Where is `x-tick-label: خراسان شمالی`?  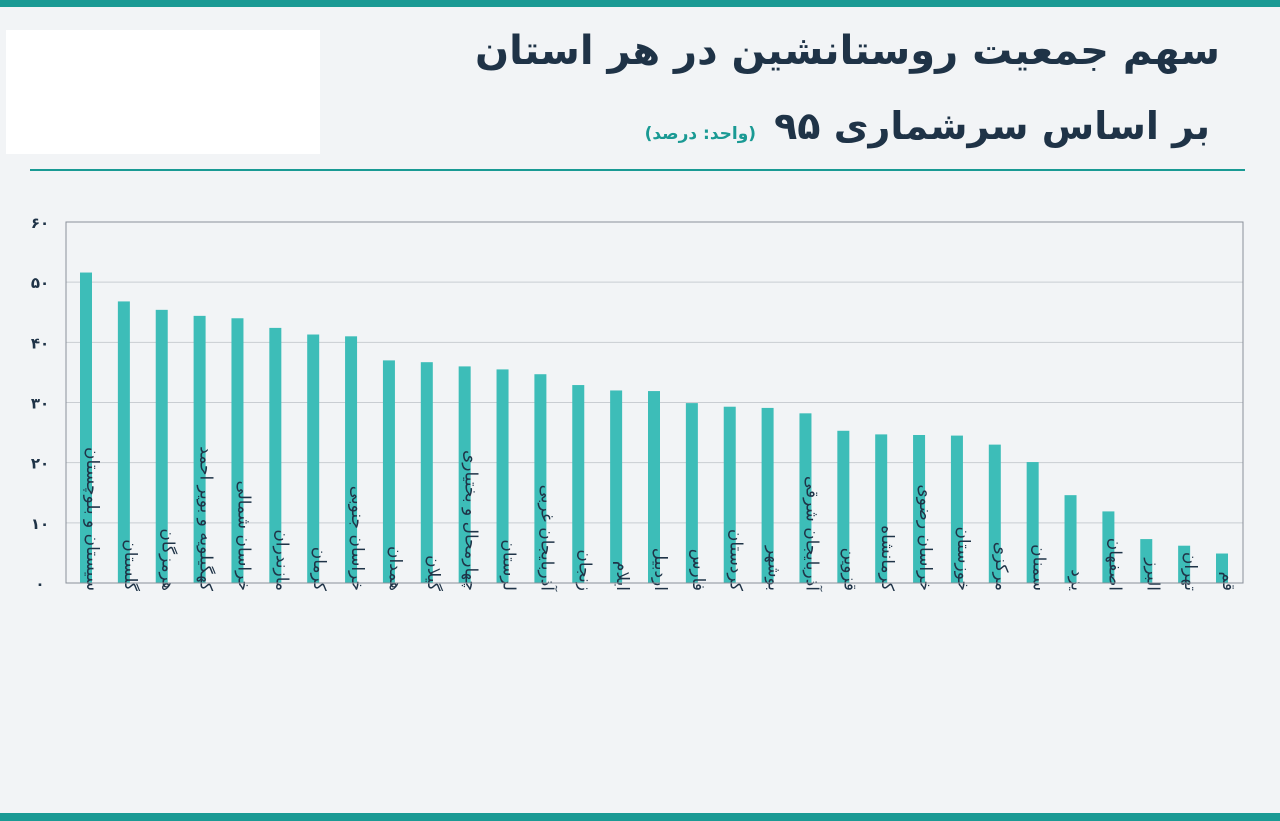
x-tick-label: خراسان شمالی is located at coordinates (243, 535).